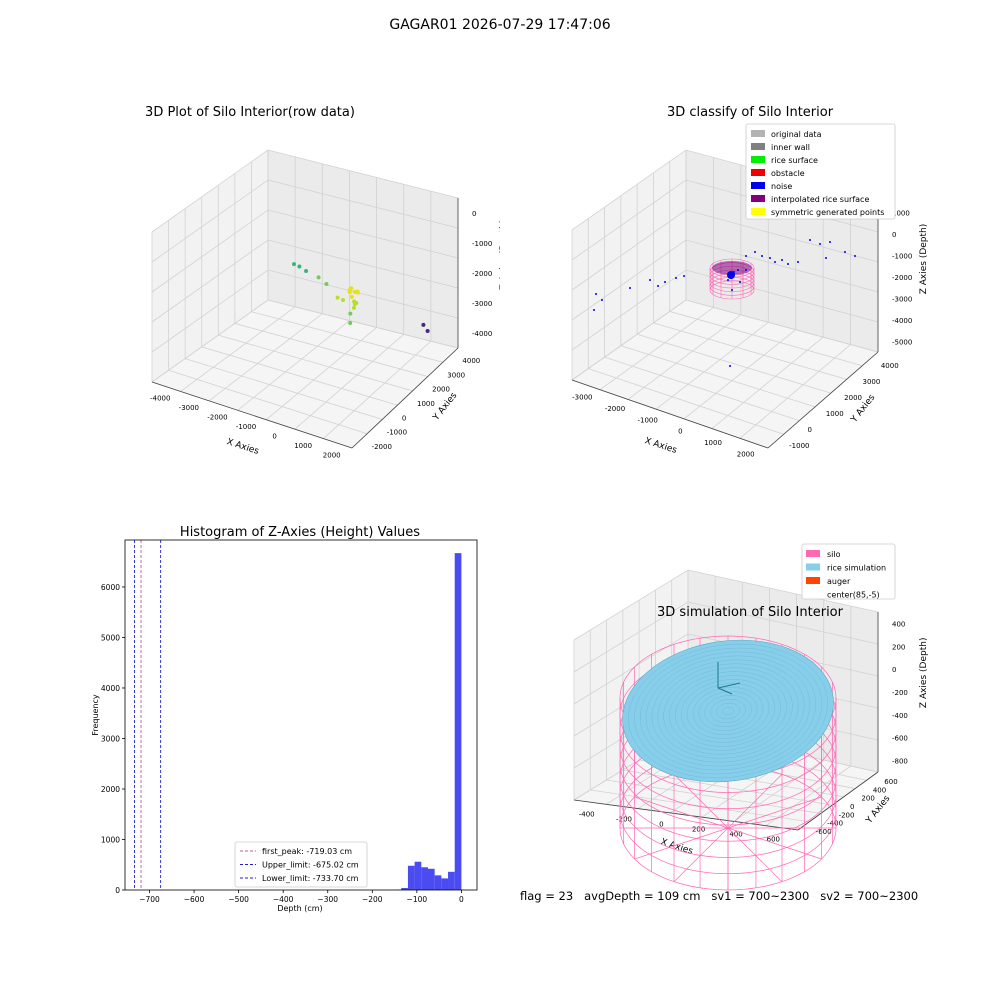 The image size is (1000, 1000). Describe the element at coordinates (824, 832) in the screenshot. I see `y-tick-label: -600` at that location.